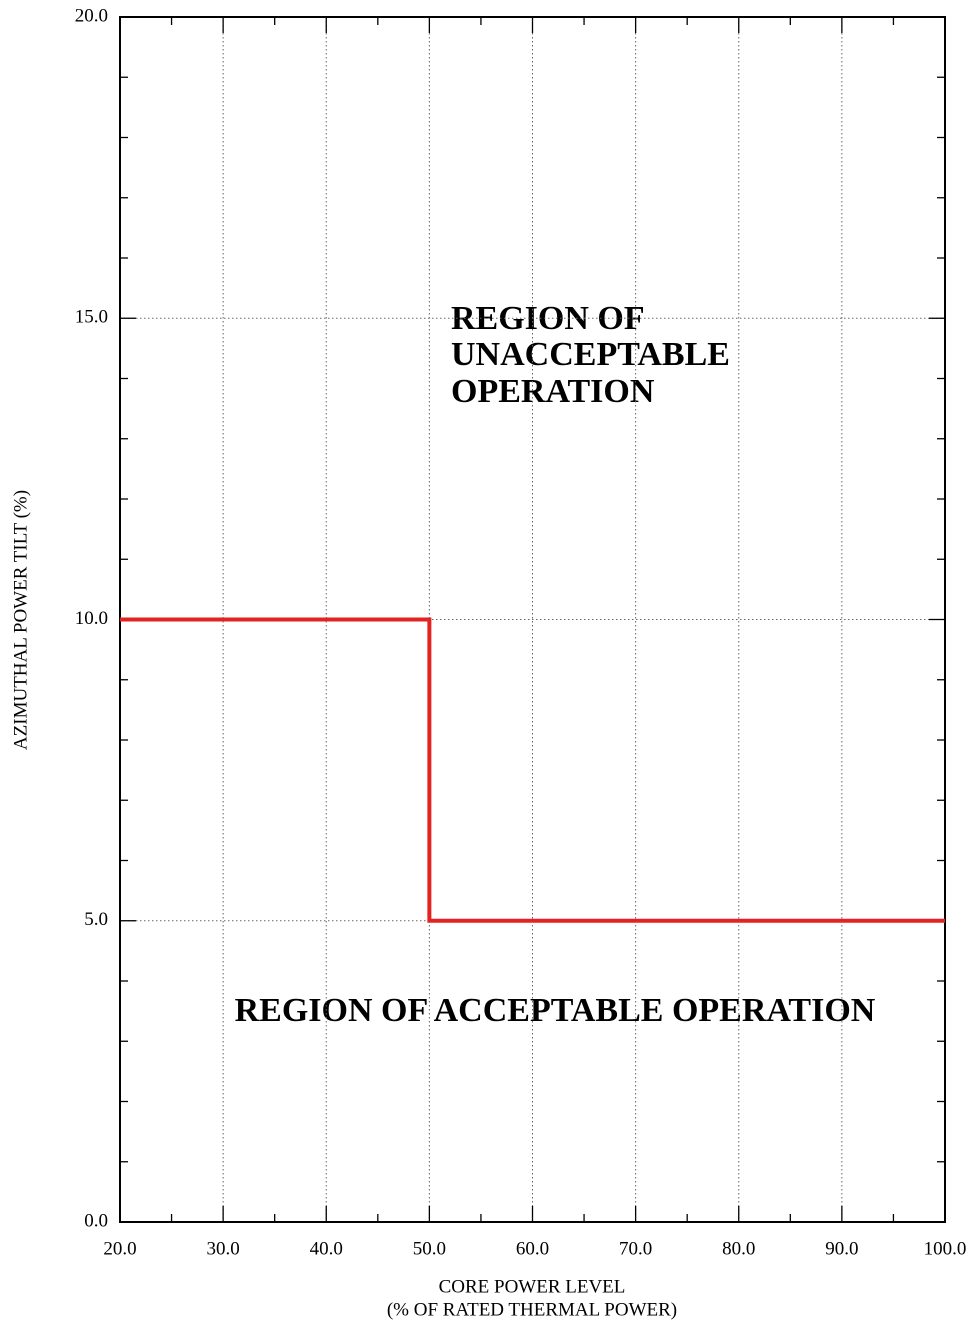 The image size is (977, 1327). Describe the element at coordinates (635, 1248) in the screenshot. I see `x-tick-label: 70.0` at that location.